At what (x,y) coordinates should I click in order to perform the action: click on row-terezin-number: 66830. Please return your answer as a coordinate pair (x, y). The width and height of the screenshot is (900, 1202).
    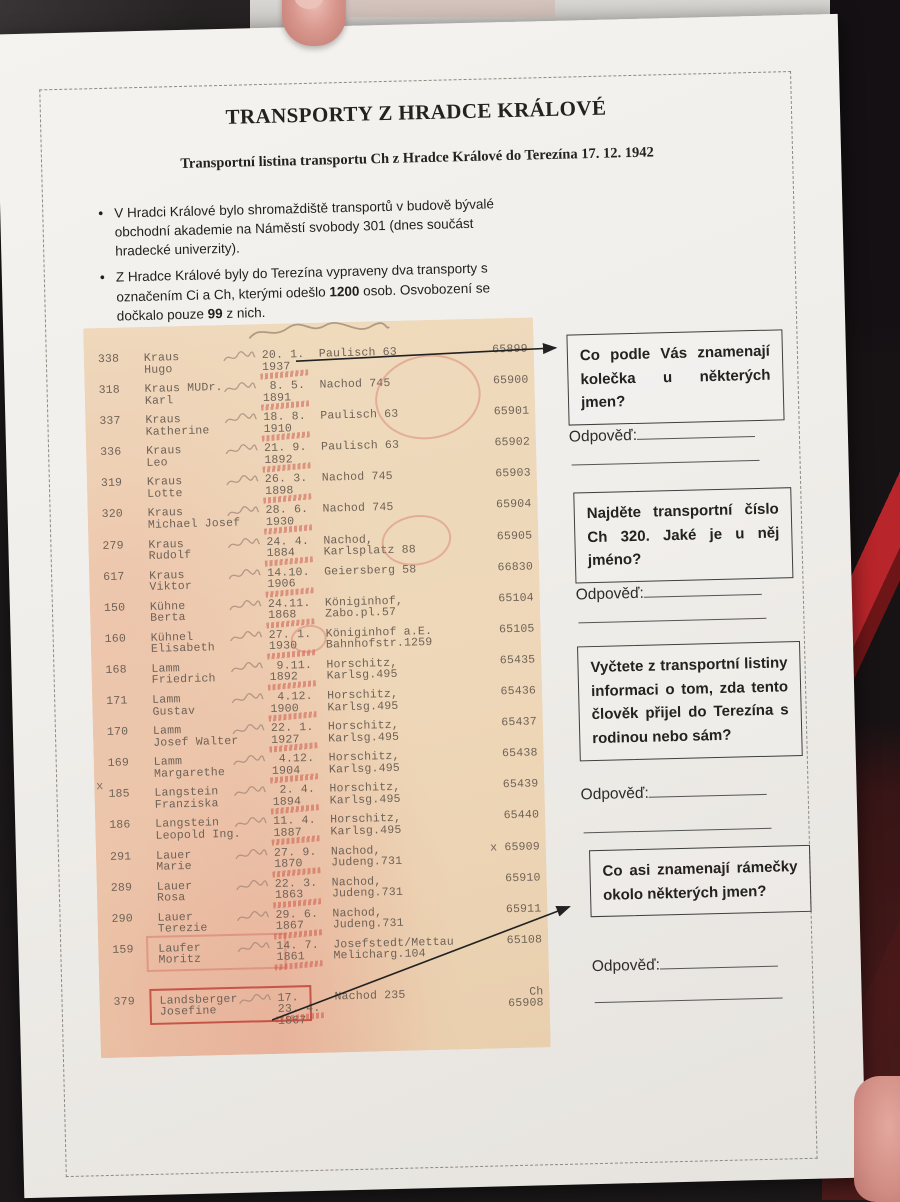
    Looking at the image, I should click on (515, 567).